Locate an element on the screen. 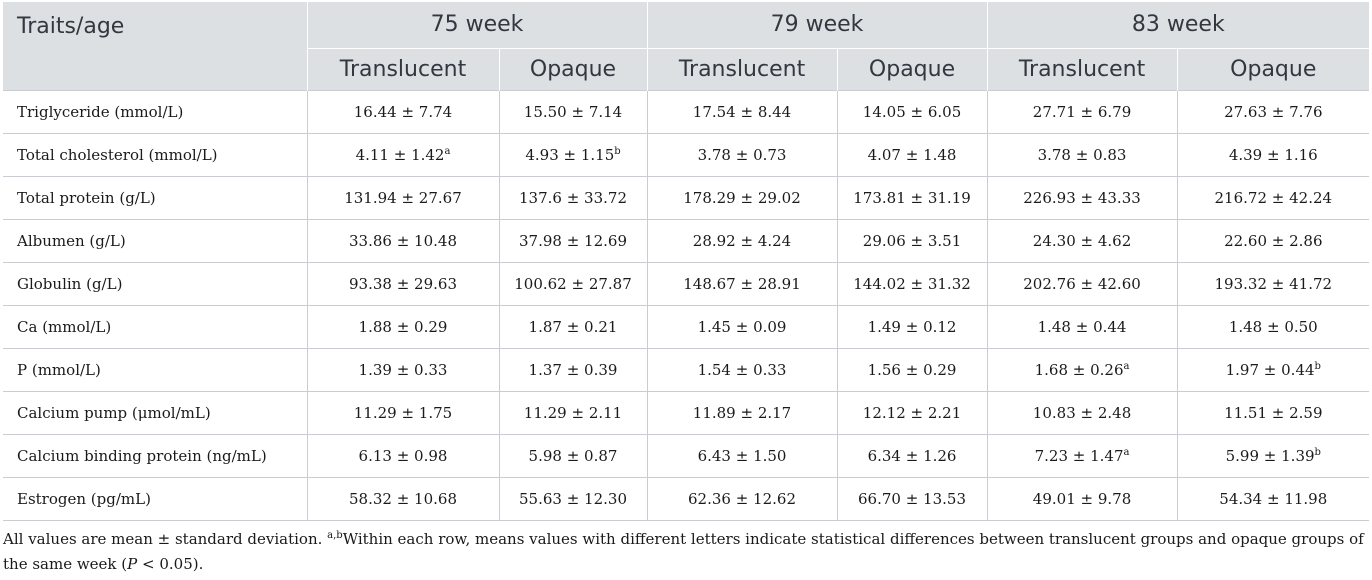 The width and height of the screenshot is (1372, 580). cell-value: 3.78 ± 0.83 is located at coordinates (1082, 154).